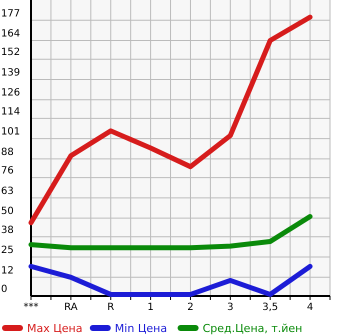  What do you see at coordinates (7, 171) in the screenshot?
I see `y-tick-label: 76` at bounding box center [7, 171].